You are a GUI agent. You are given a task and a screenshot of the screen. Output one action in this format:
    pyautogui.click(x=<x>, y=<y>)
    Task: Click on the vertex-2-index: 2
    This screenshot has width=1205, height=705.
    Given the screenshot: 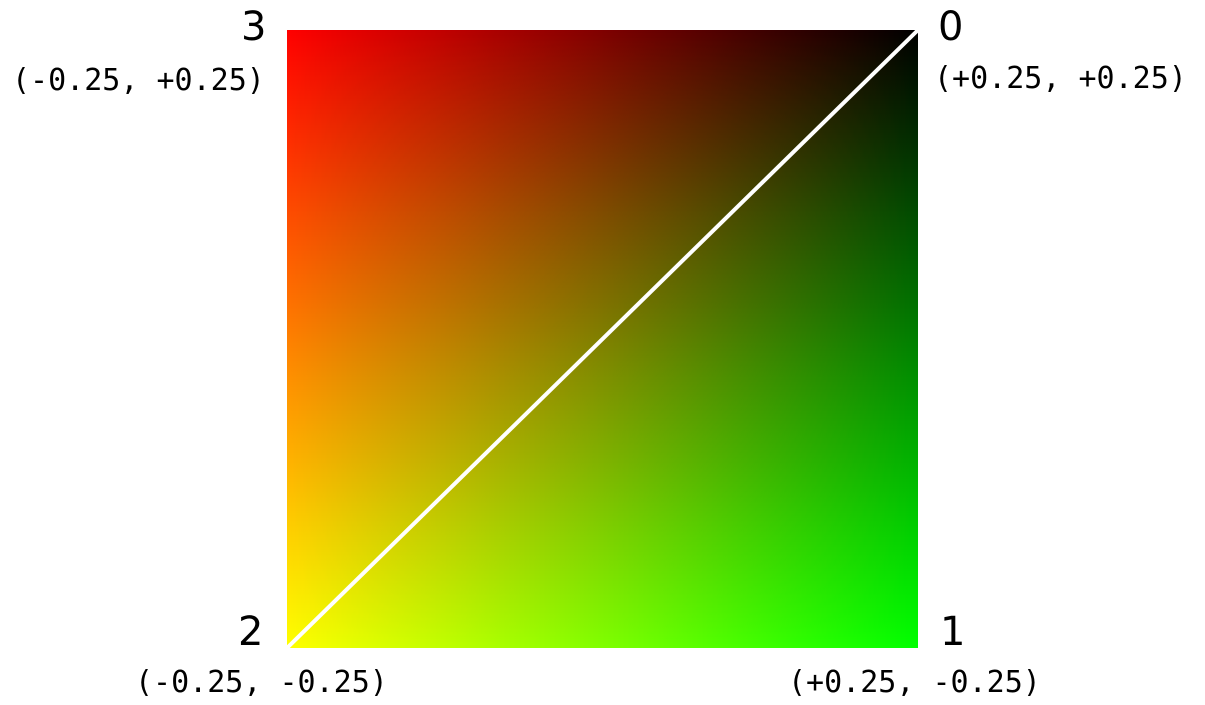 What is the action you would take?
    pyautogui.click(x=250, y=632)
    